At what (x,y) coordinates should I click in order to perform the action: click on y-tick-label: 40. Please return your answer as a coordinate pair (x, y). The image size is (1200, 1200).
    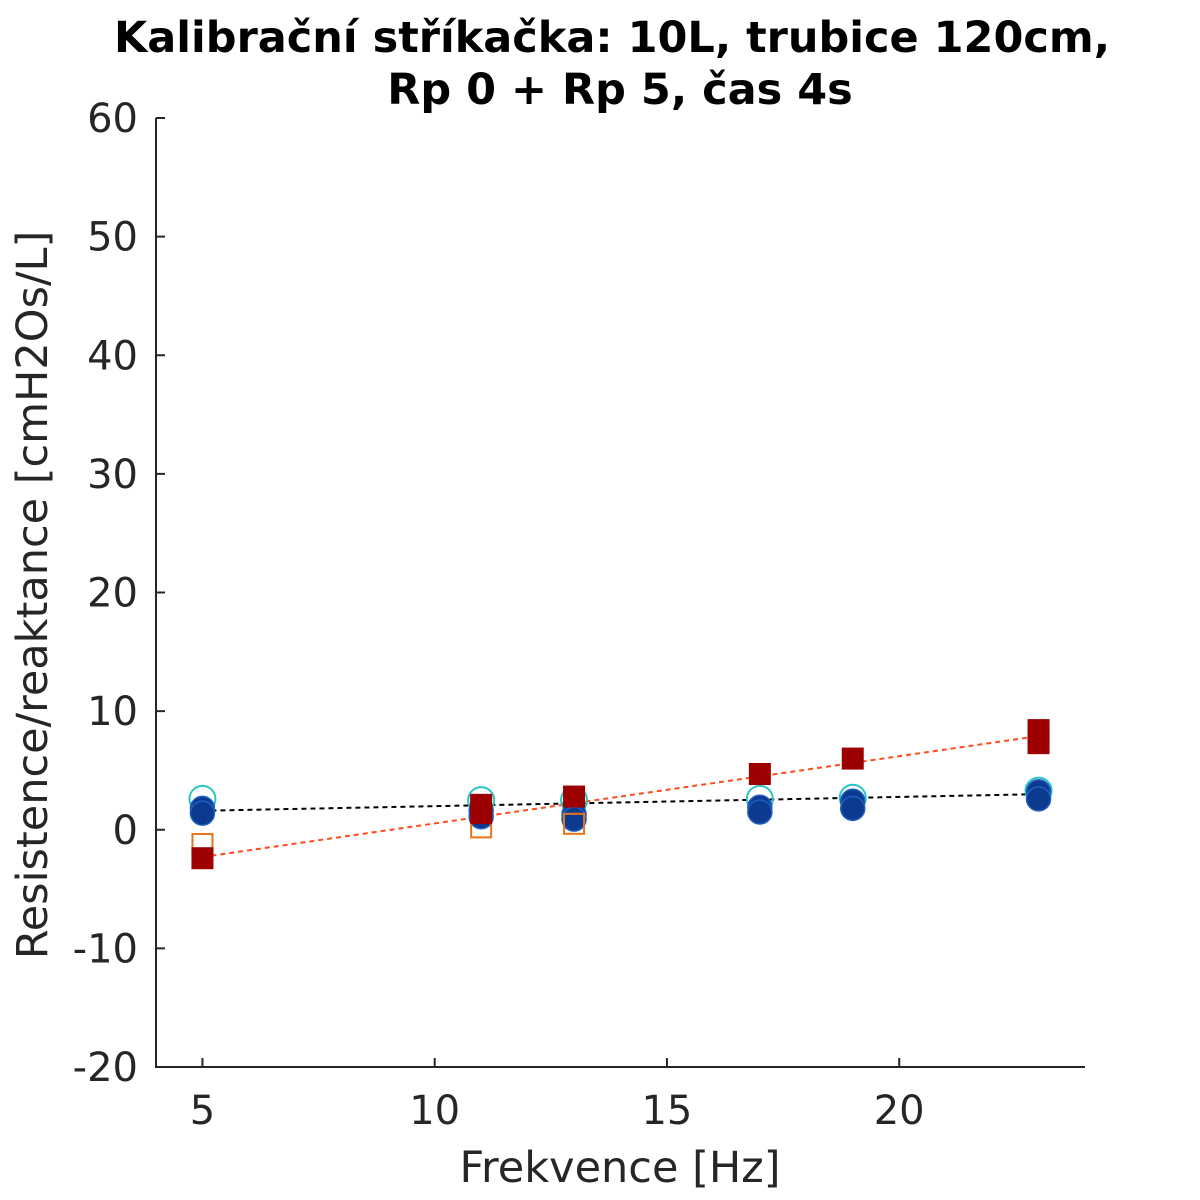
    Looking at the image, I should click on (112, 356).